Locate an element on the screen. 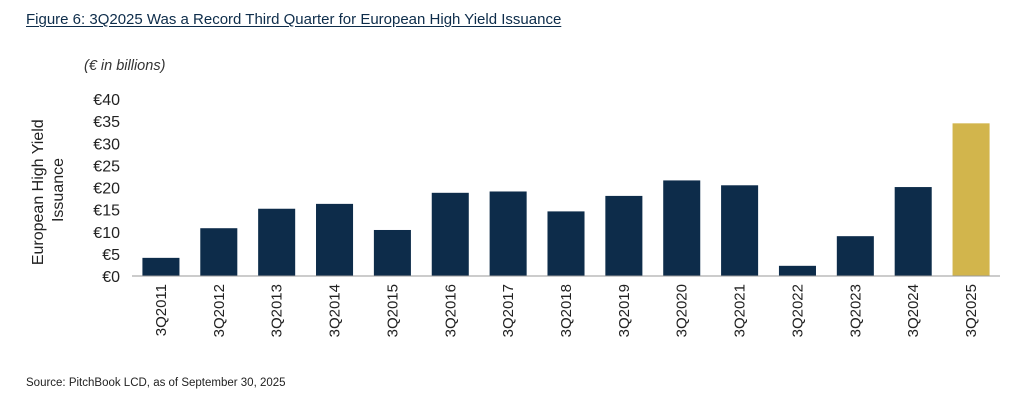 This screenshot has height=418, width=1025. x-tick-label: 3Q2013 is located at coordinates (277, 310).